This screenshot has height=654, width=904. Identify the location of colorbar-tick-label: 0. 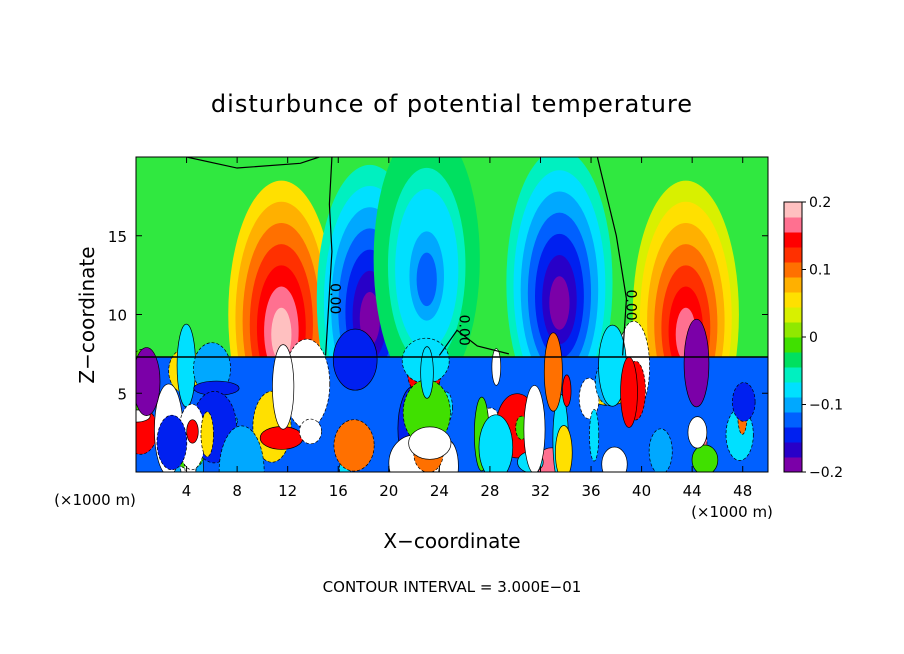
(813, 338).